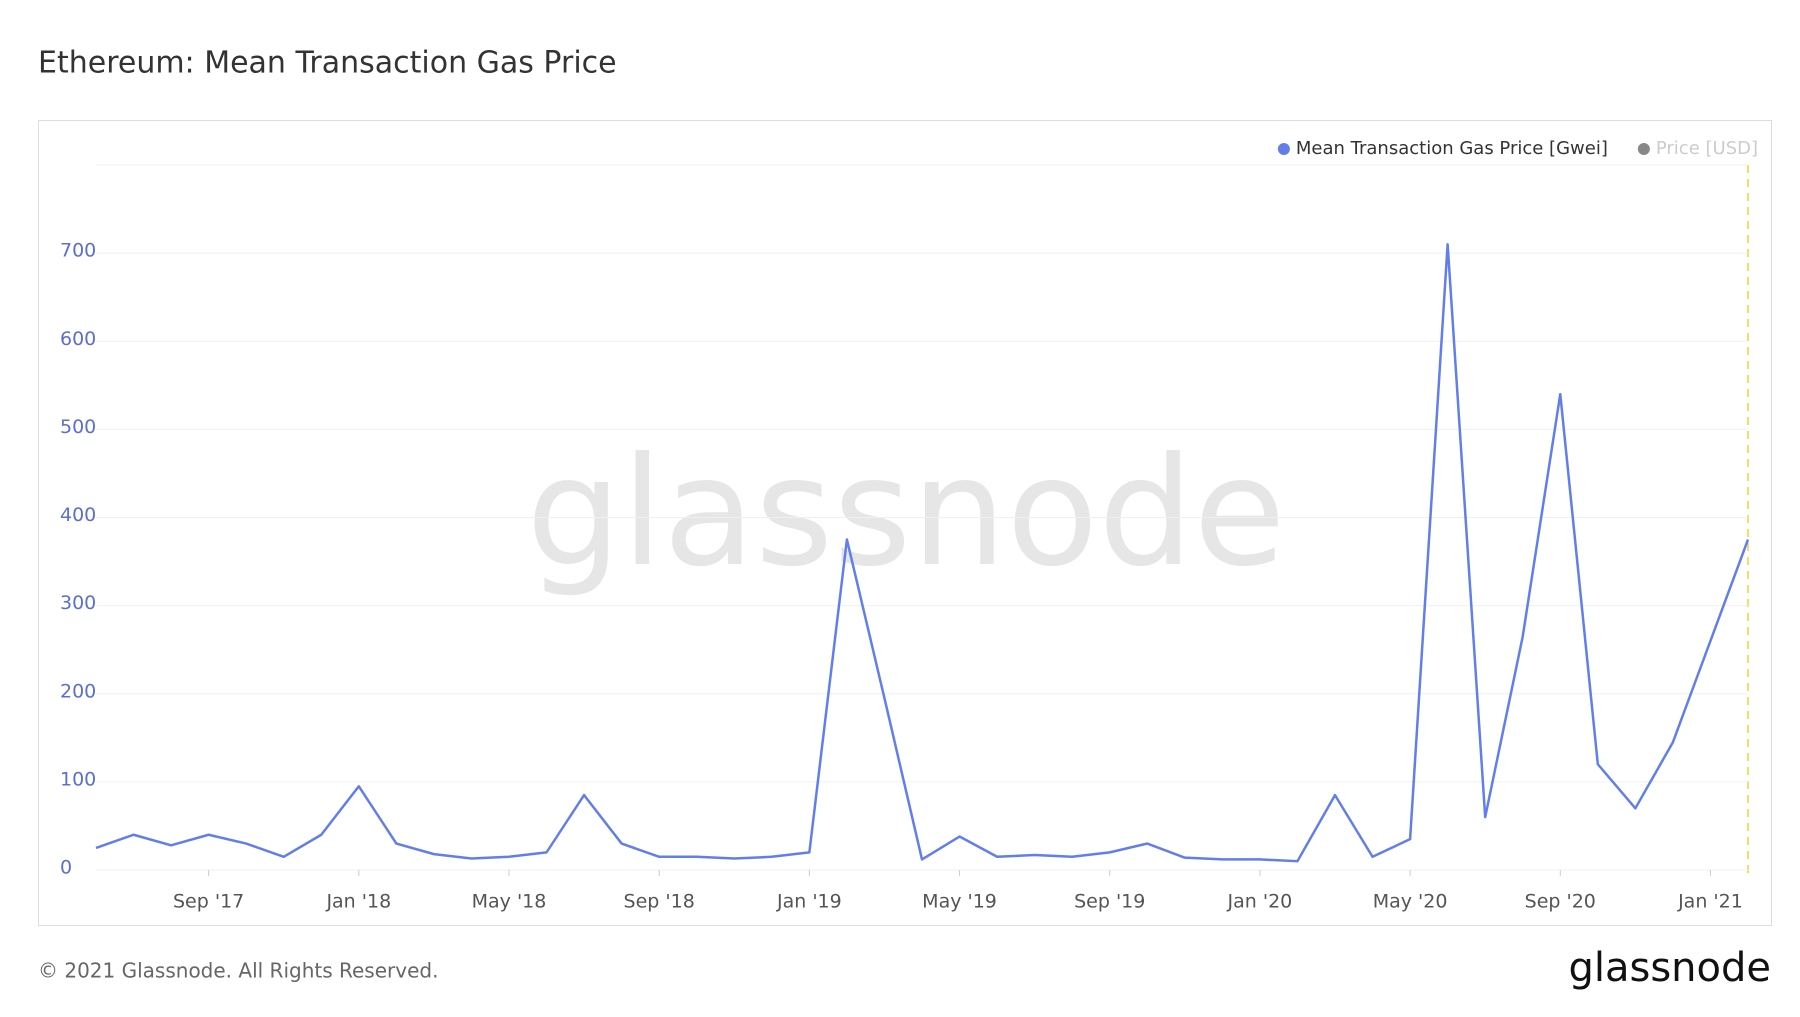 This screenshot has height=1017, width=1800. I want to click on footer: © 2021 Glassnode. All Rights Reserved., so click(238, 971).